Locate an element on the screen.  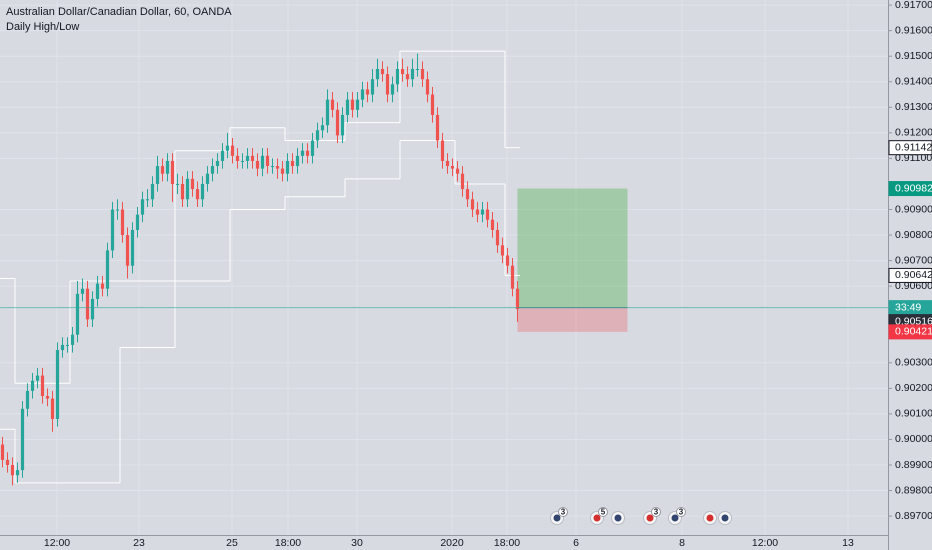
indicator-title: Daily High/Low is located at coordinates (42, 27).